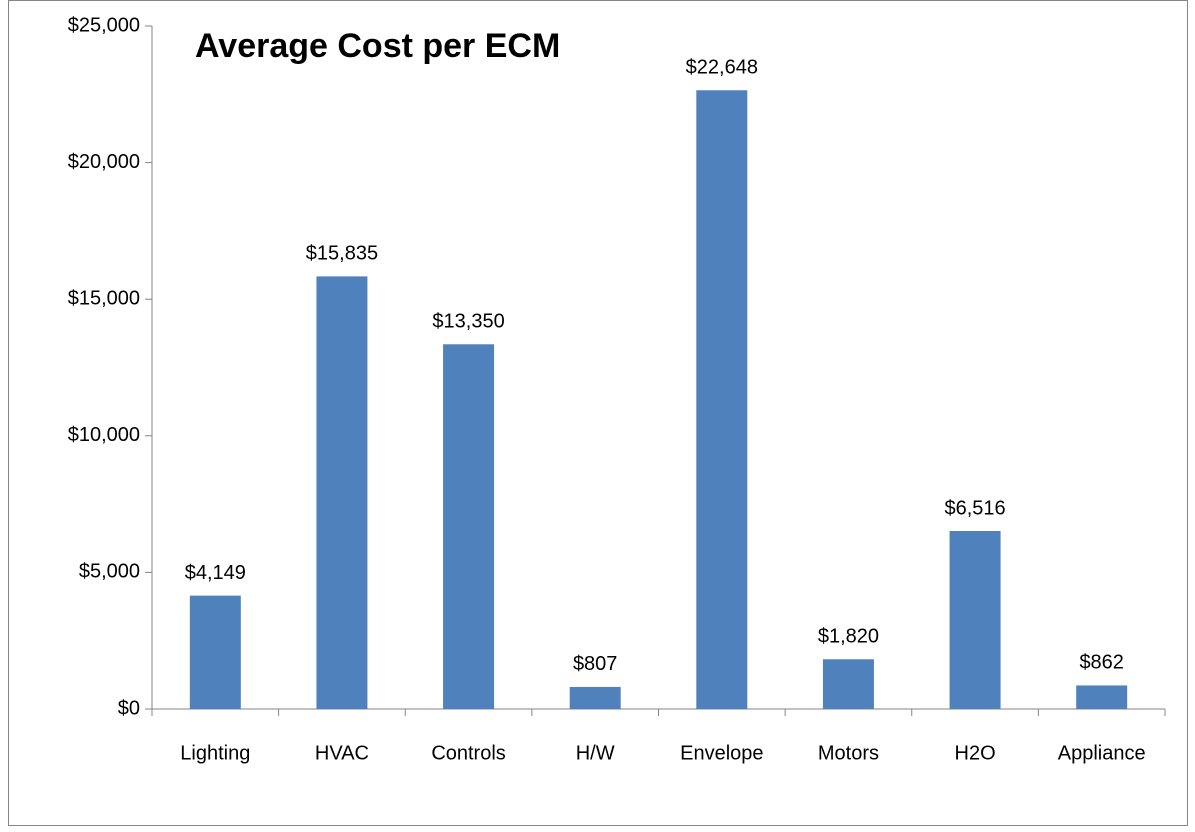 Image resolution: width=1195 pixels, height=832 pixels. What do you see at coordinates (104, 435) in the screenshot?
I see `y-tick-label: $10,000` at bounding box center [104, 435].